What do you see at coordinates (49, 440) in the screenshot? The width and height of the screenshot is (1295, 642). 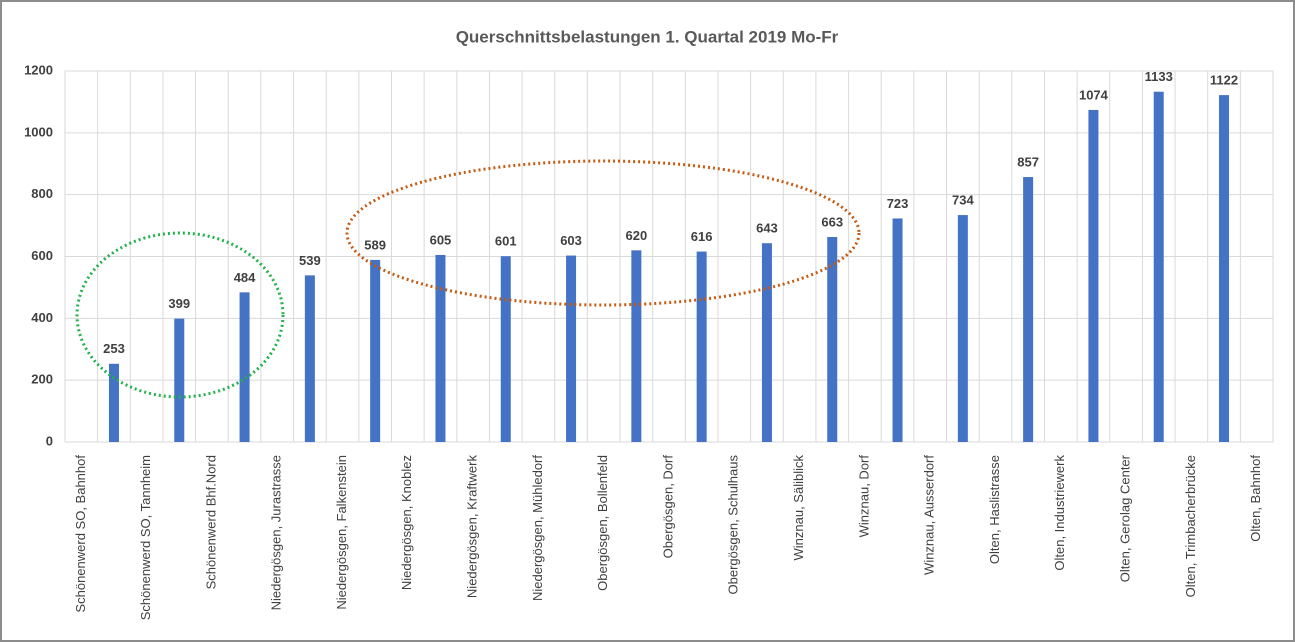 I see `y-tick-label: 0` at bounding box center [49, 440].